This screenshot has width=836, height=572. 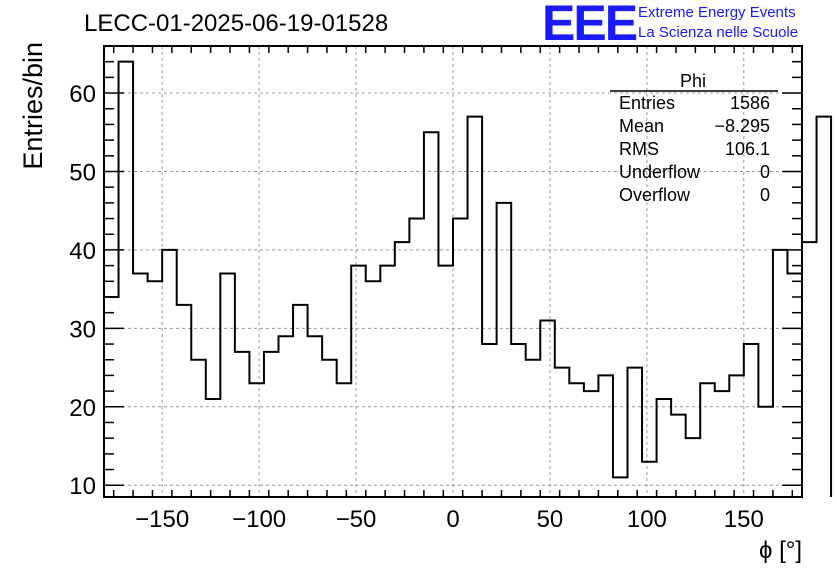 I want to click on x-tick-label: 100, so click(x=647, y=519).